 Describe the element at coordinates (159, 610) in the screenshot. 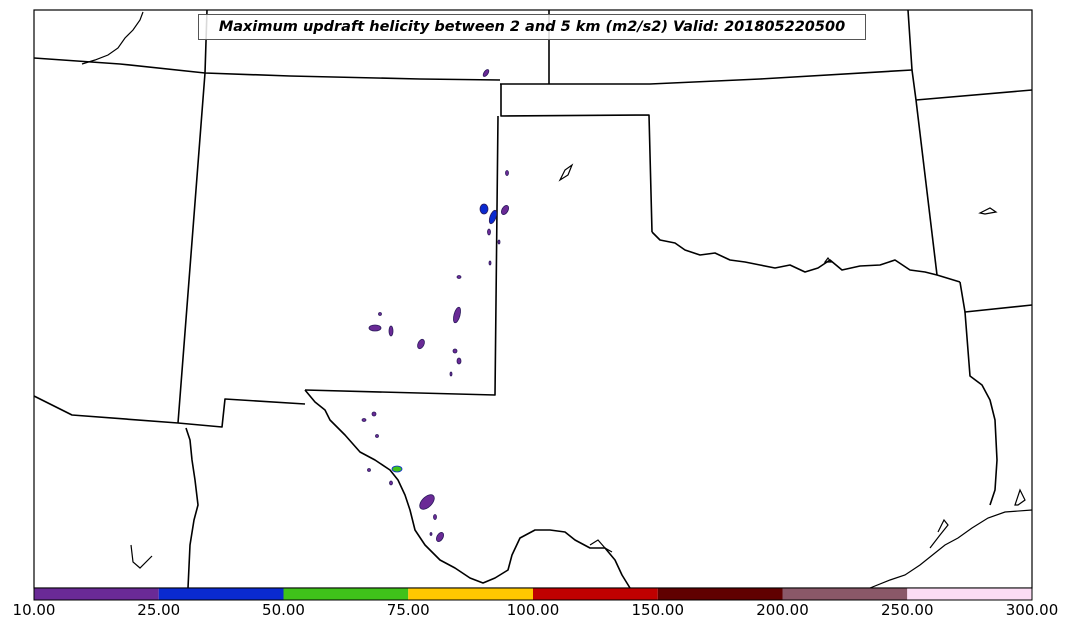

I see `colorbar-tick-label: 25.00` at that location.